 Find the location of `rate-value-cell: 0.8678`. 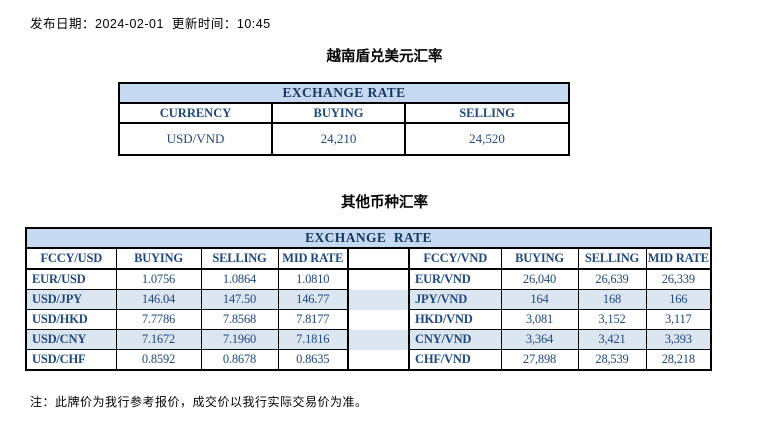

rate-value-cell: 0.8678 is located at coordinates (239, 360).